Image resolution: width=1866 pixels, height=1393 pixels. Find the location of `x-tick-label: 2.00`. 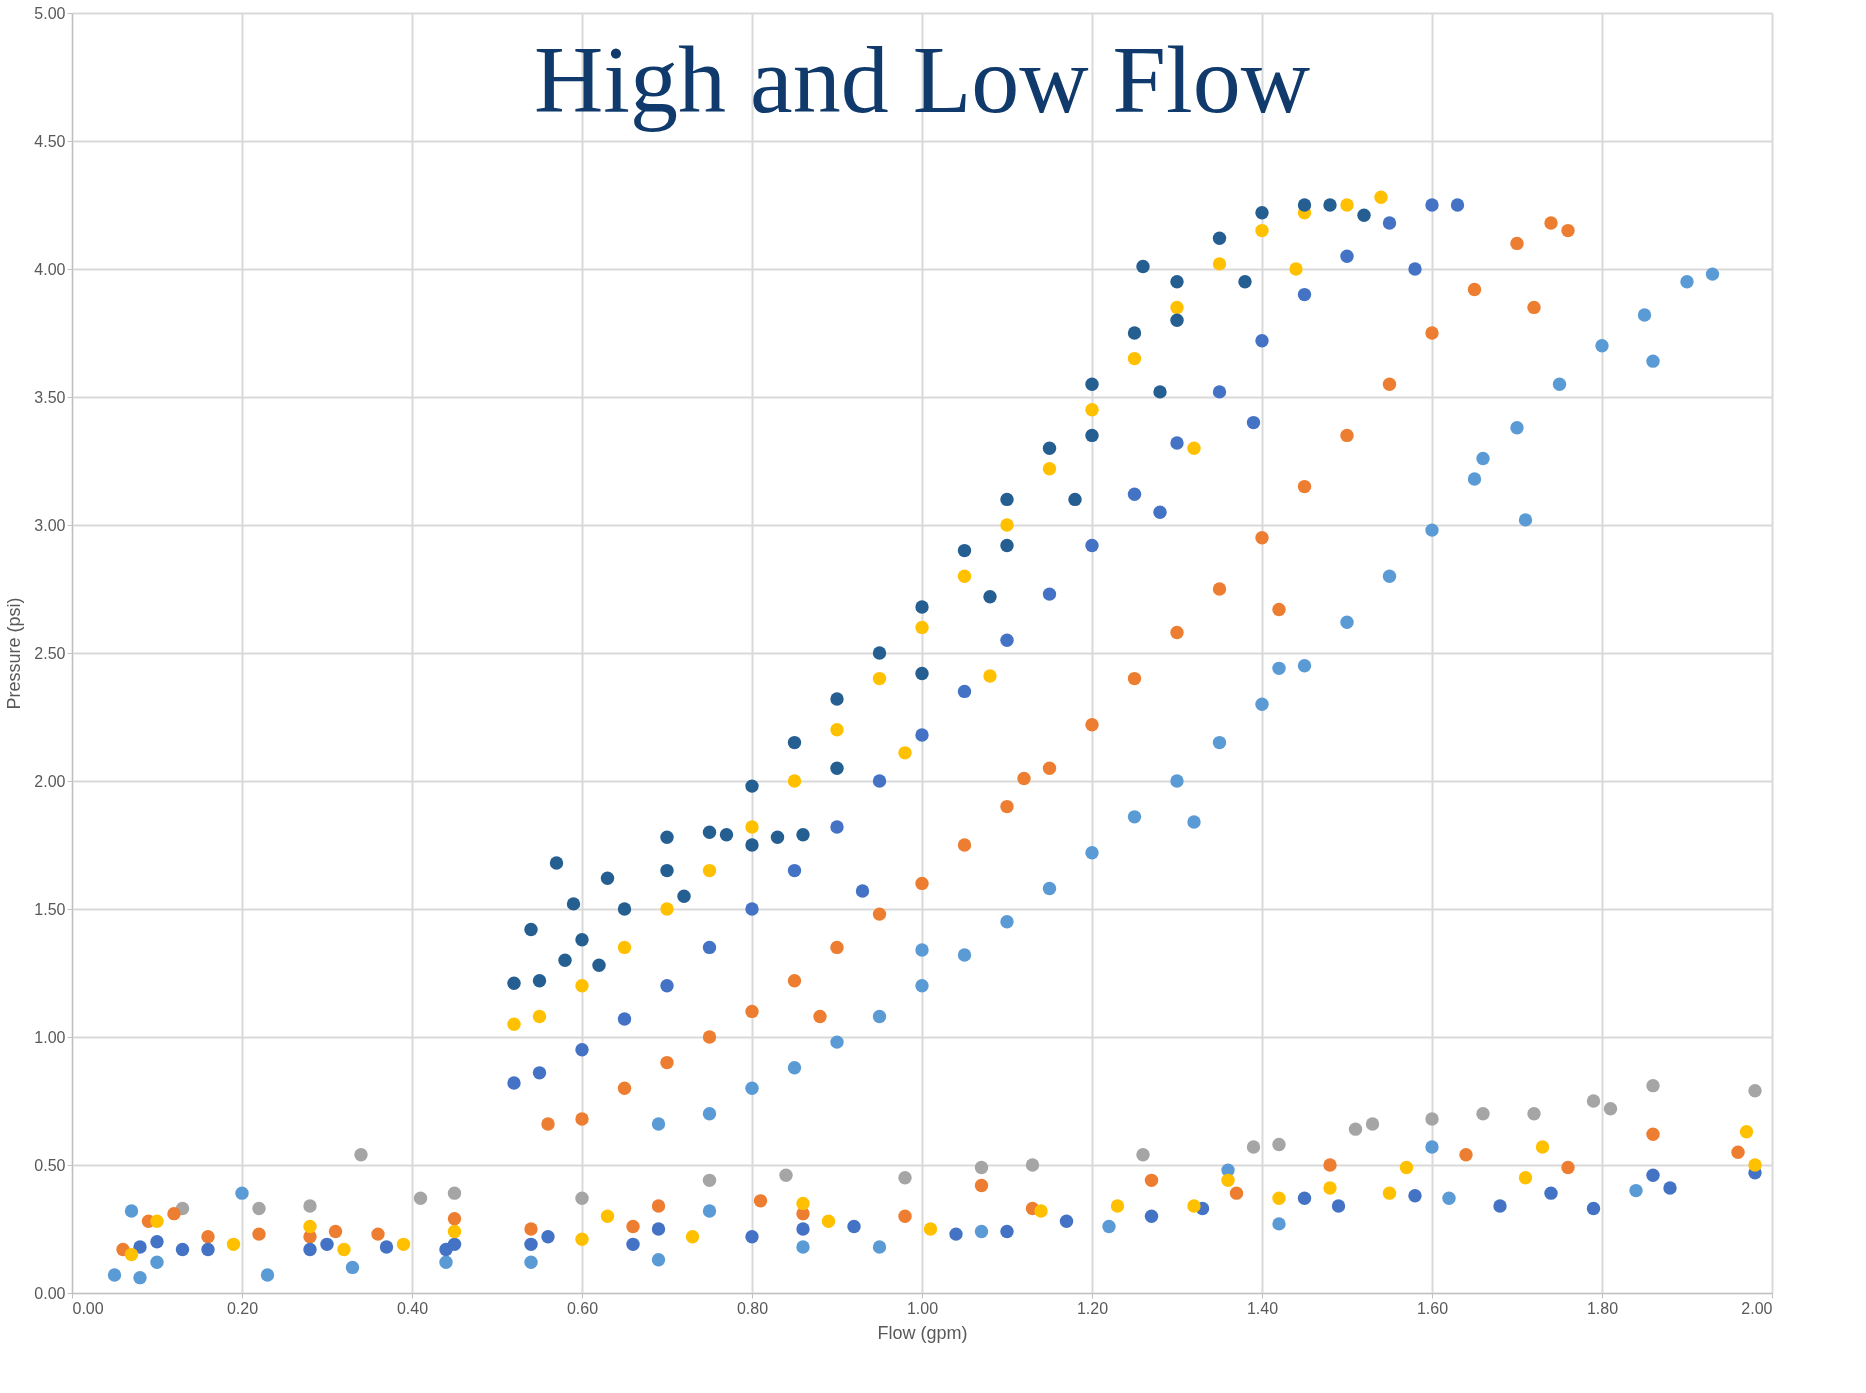

x-tick-label: 2.00 is located at coordinates (1757, 1308).